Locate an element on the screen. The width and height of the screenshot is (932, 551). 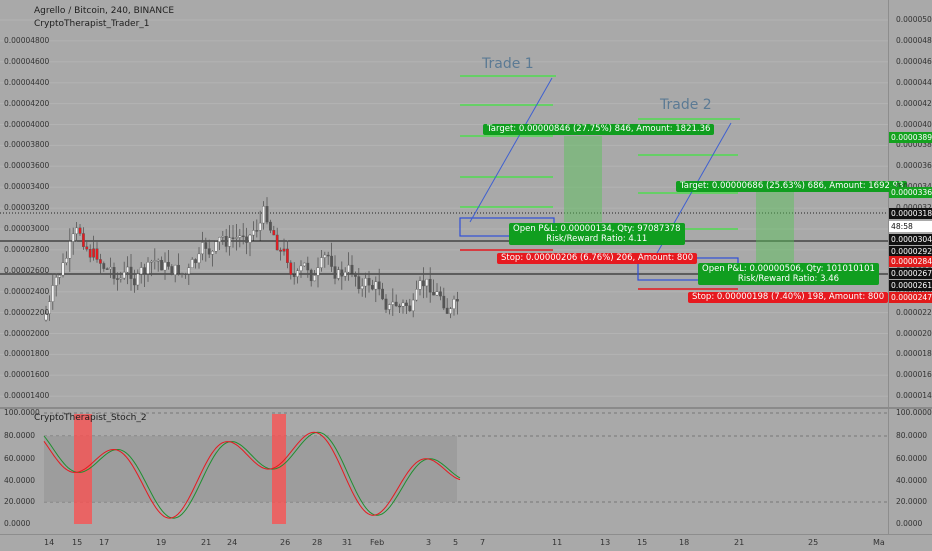
price-axis-tick: 0.00003800 is located at coordinates (914, 145).